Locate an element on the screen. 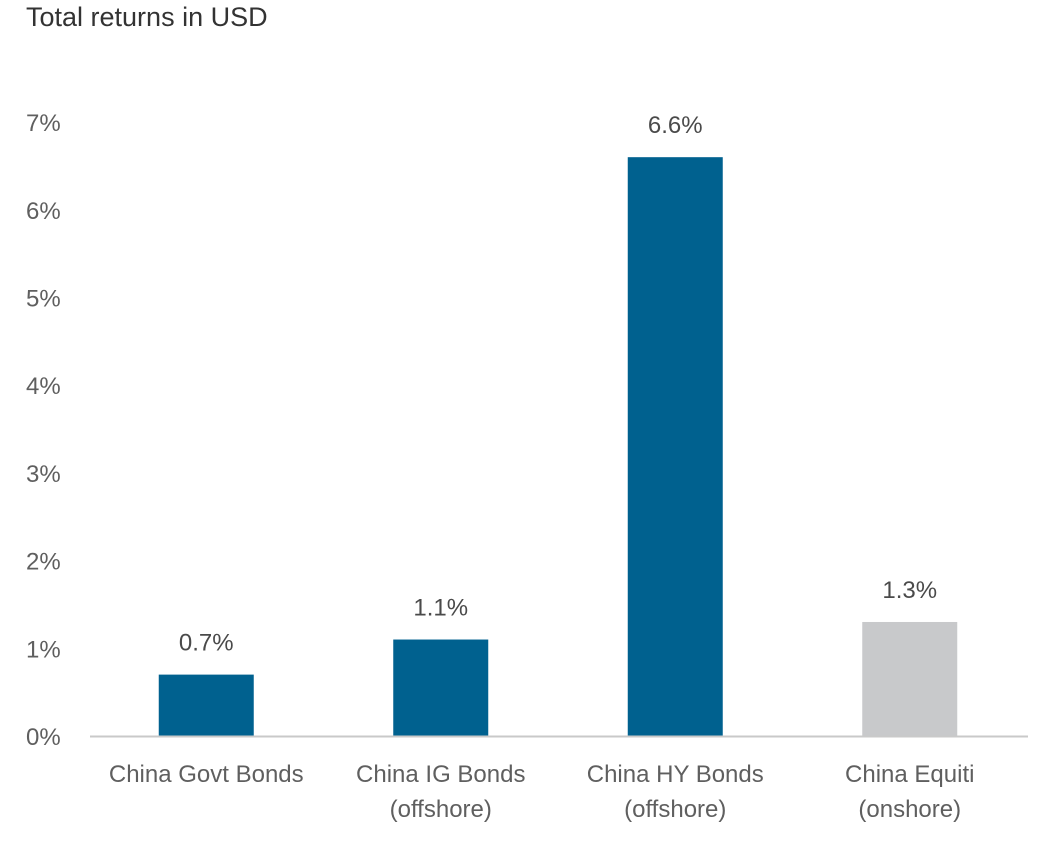  data-label: 1.1% is located at coordinates (440, 608).